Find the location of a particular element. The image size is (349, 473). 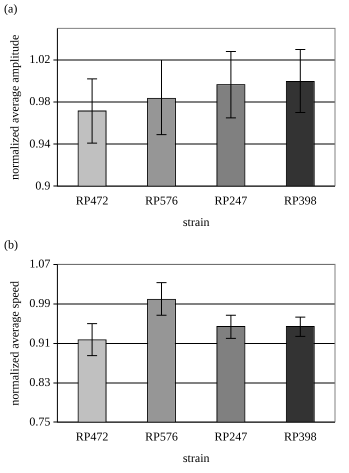

y-tick-label: 1.07 is located at coordinates (39, 263).